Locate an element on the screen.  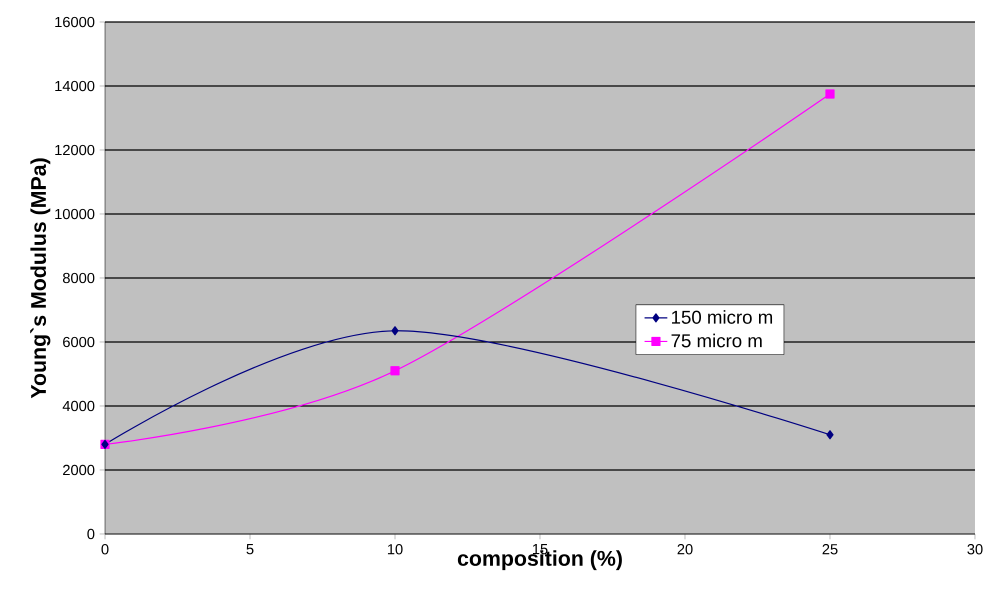
y-tick-label: 12000 is located at coordinates (74, 150).